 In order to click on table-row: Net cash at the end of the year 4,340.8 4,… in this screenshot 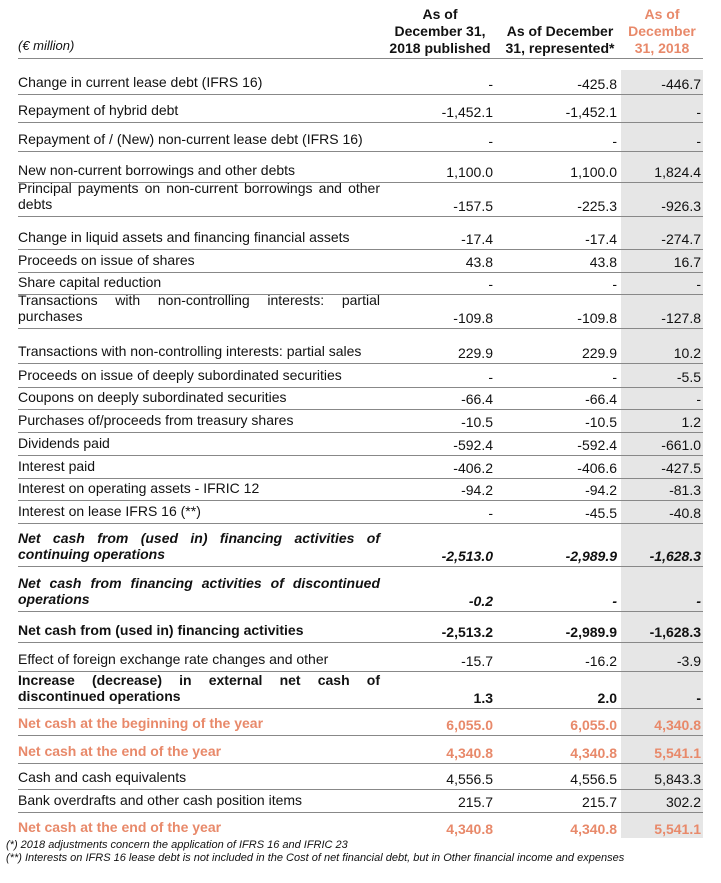, I will do `click(360, 828)`.